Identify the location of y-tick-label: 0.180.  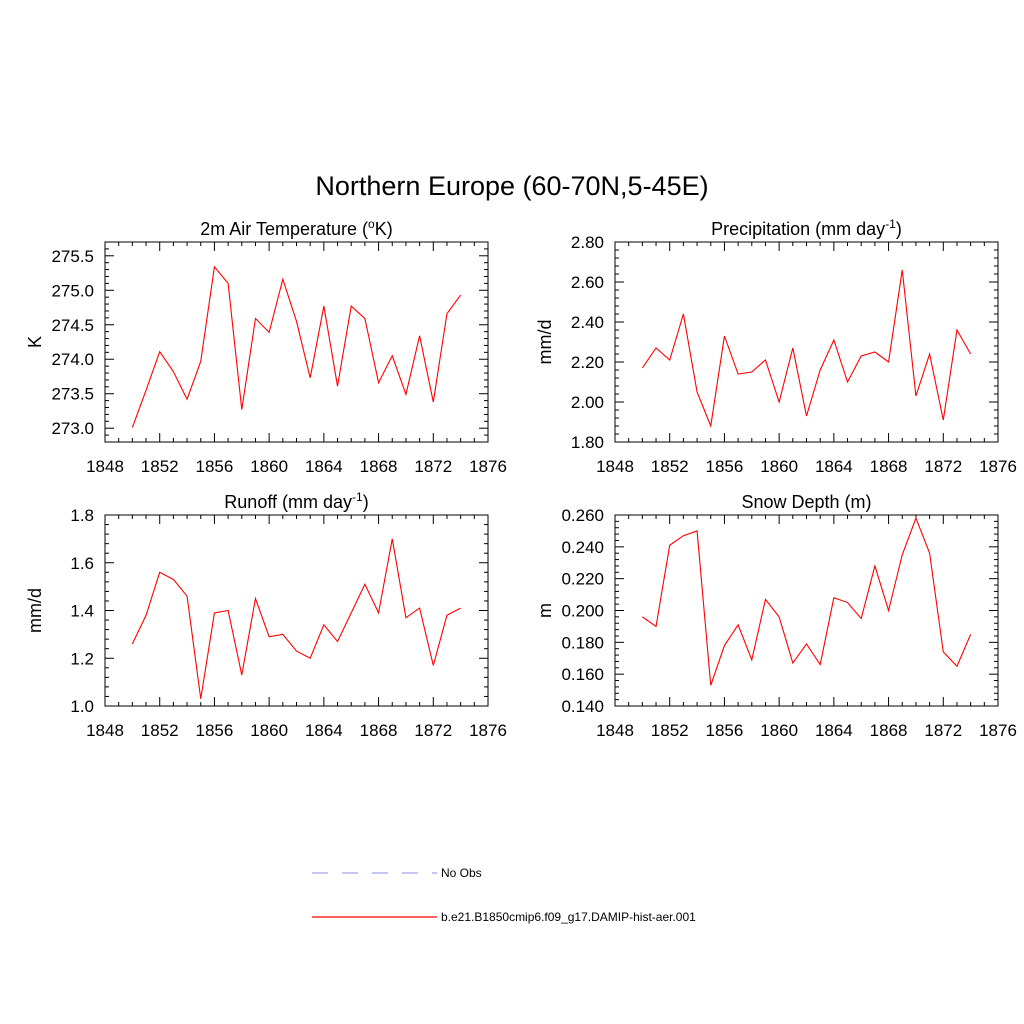
(582, 642).